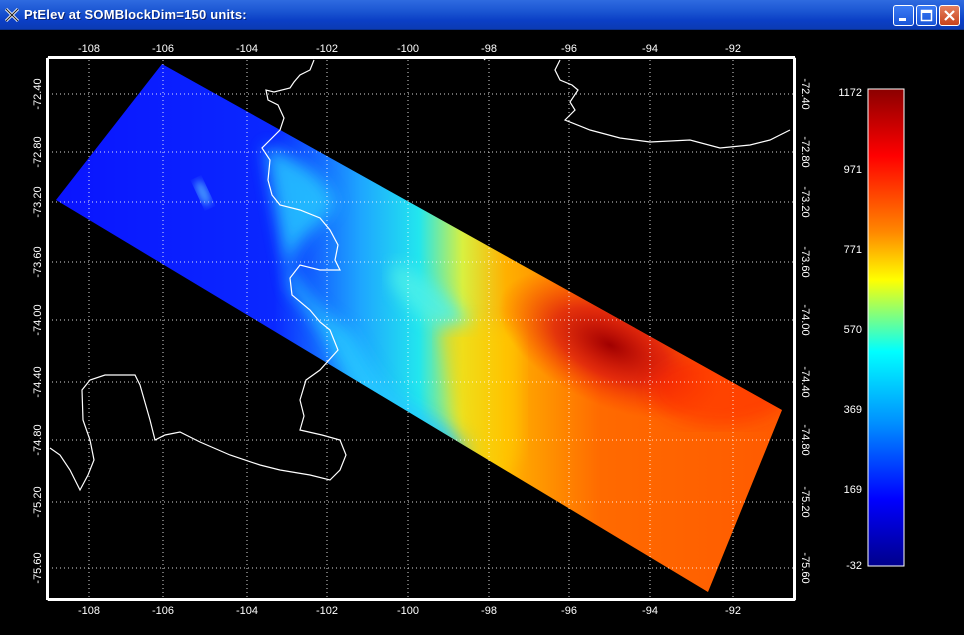 This screenshot has width=964, height=635. What do you see at coordinates (853, 250) in the screenshot?
I see `colorbar-label: 771` at bounding box center [853, 250].